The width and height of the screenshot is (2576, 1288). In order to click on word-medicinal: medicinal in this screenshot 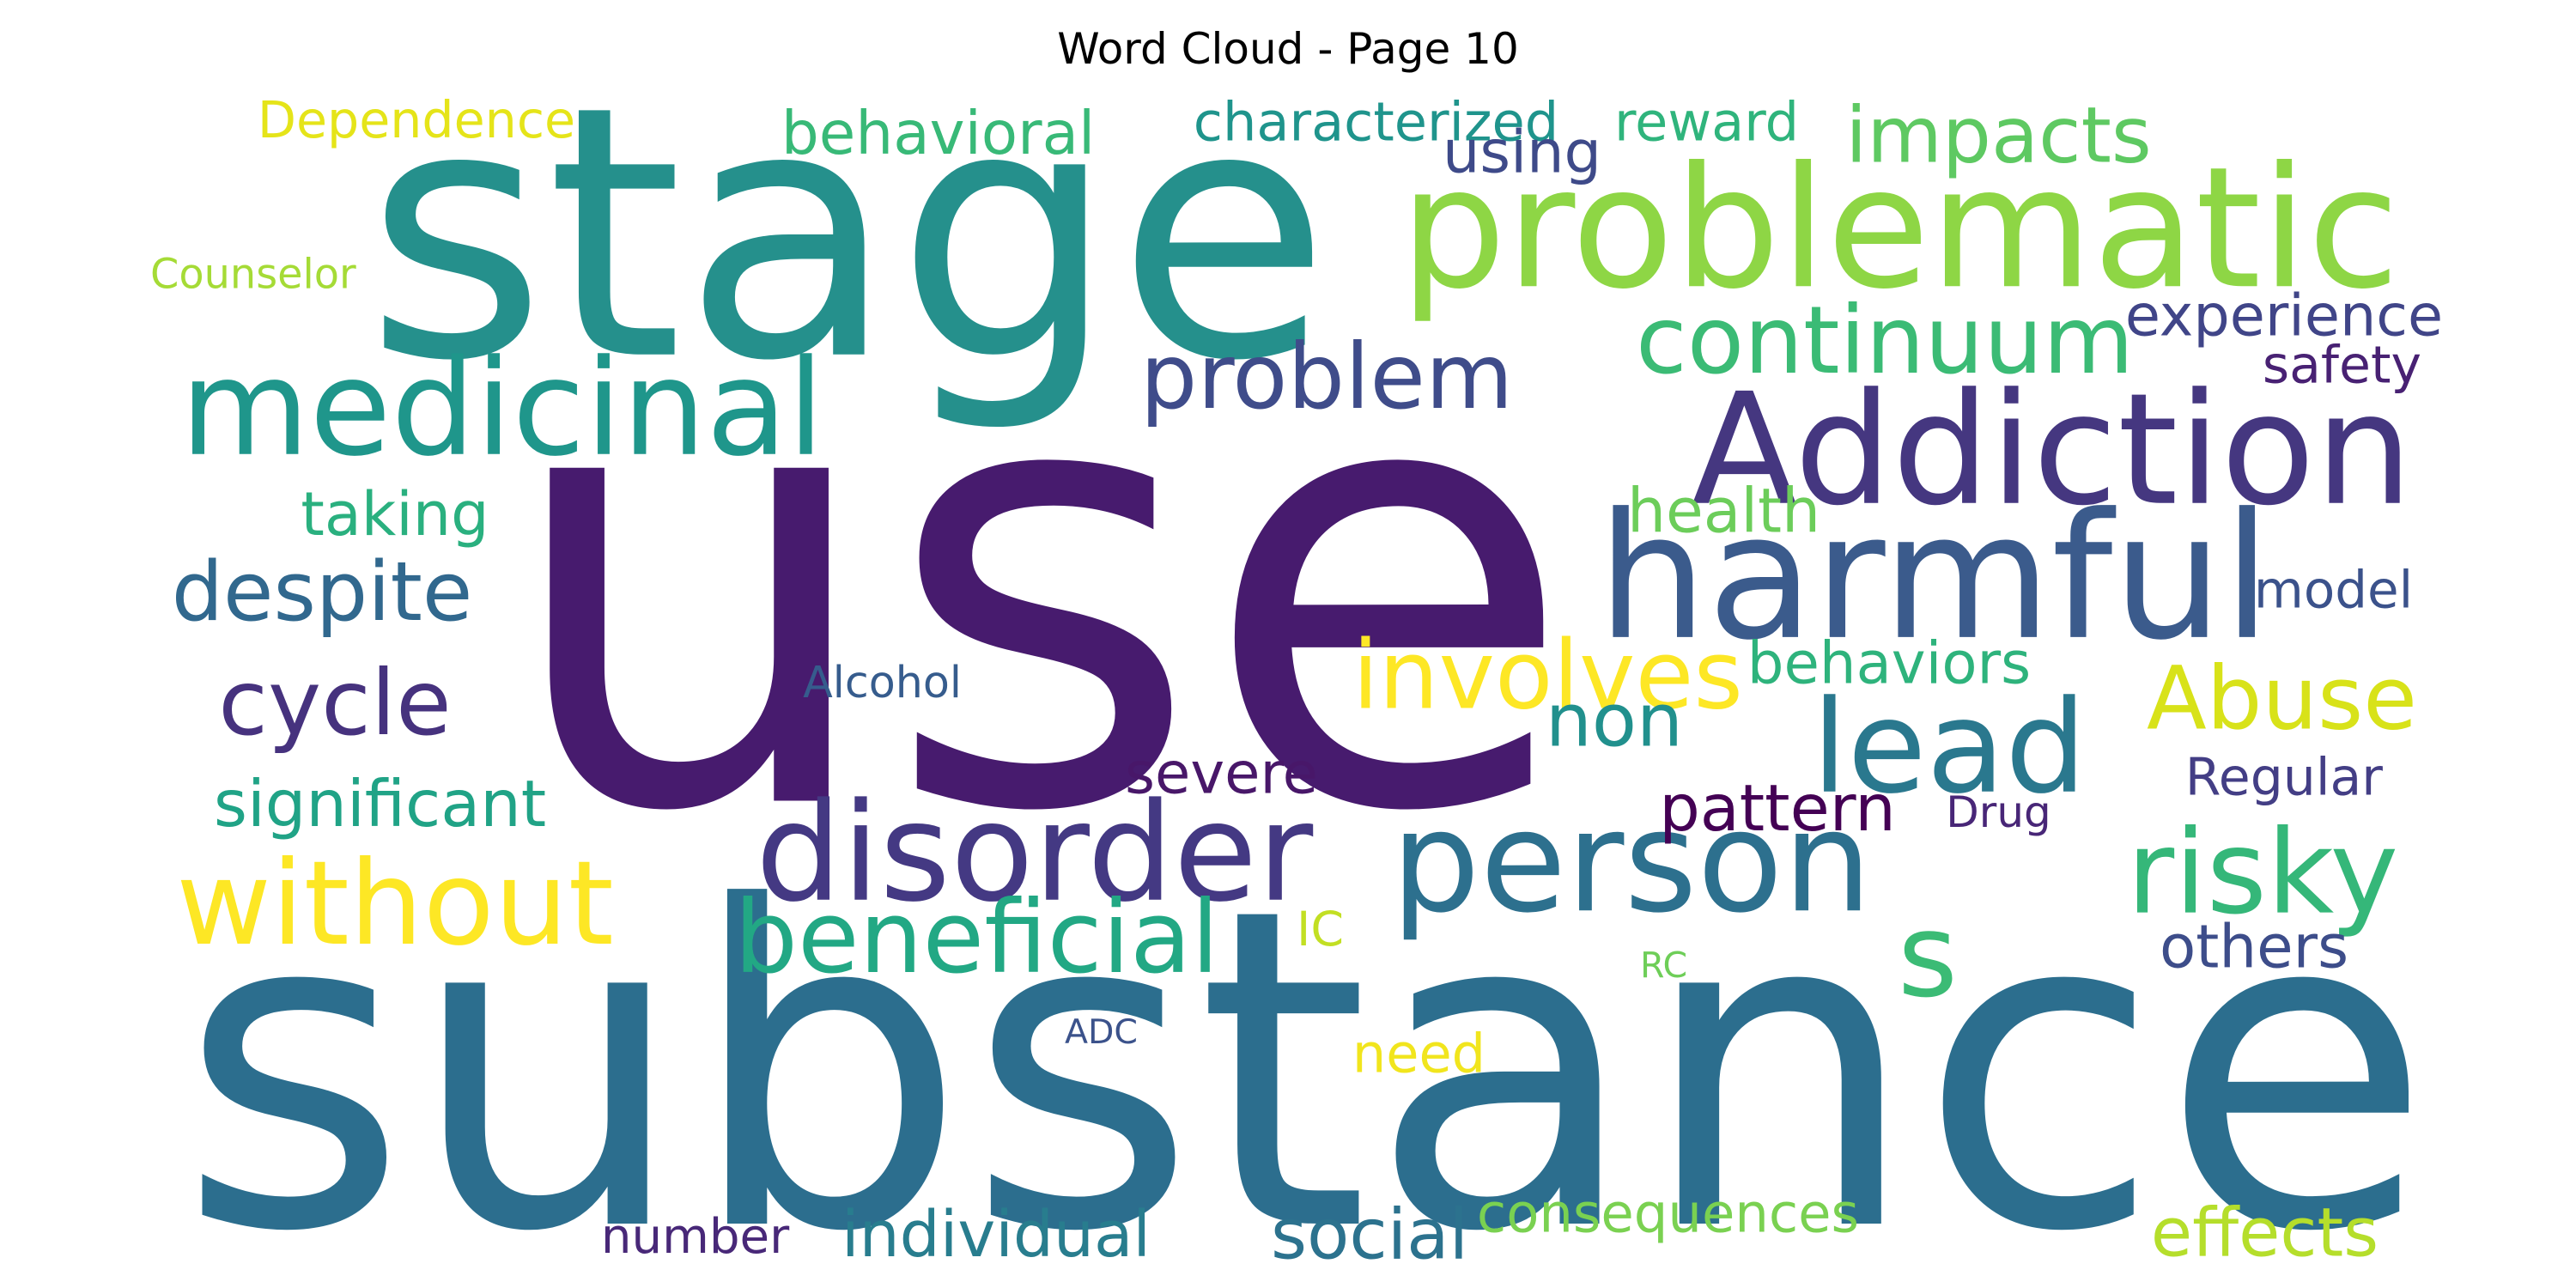, I will do `click(502, 409)`.